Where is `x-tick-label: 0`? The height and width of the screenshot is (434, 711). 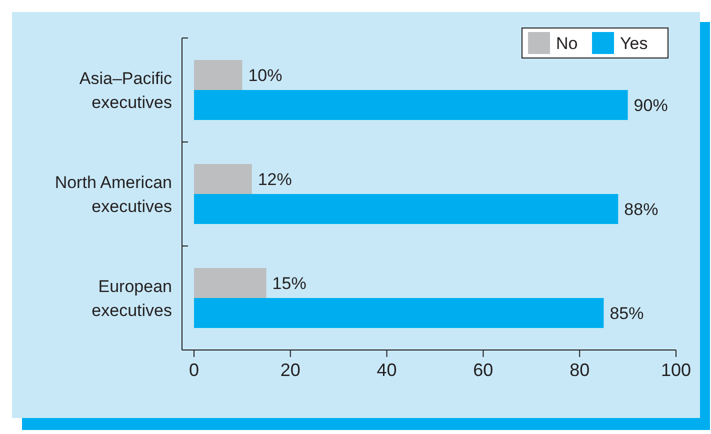 x-tick-label: 0 is located at coordinates (194, 370).